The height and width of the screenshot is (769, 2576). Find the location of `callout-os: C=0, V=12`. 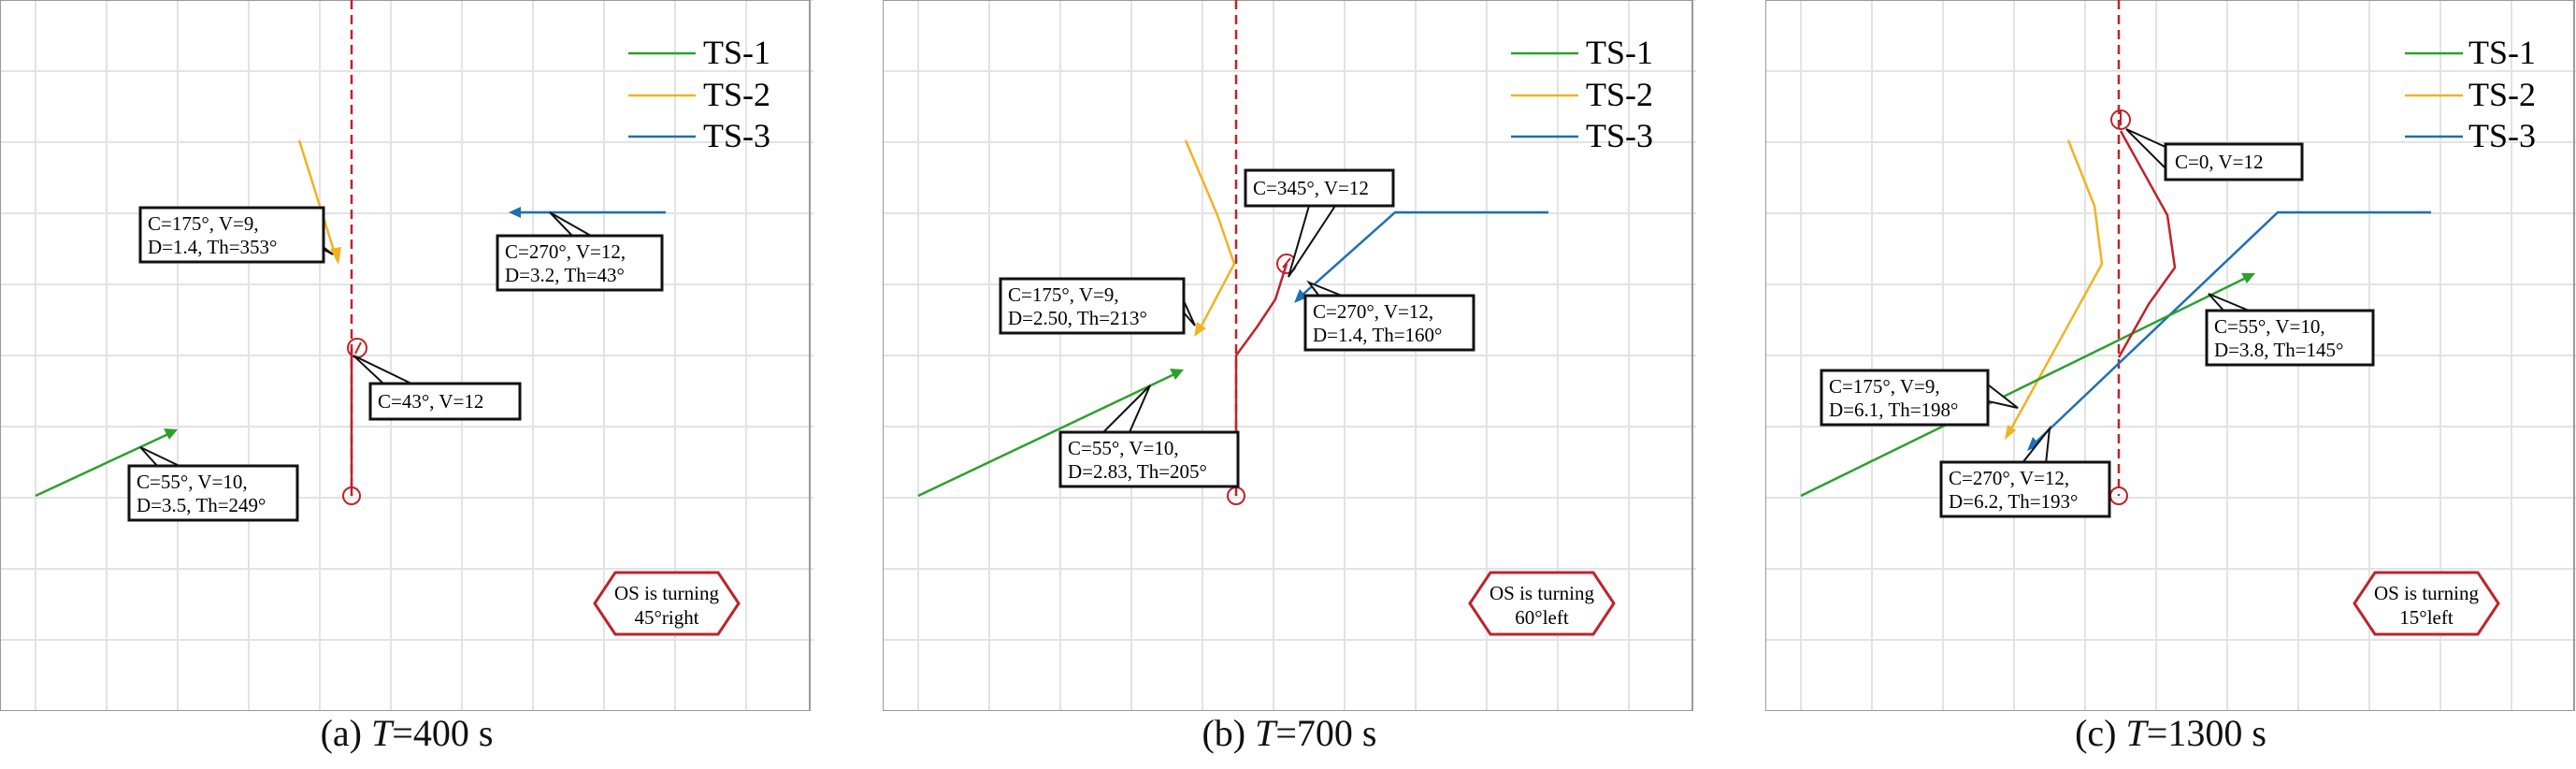

callout-os: C=0, V=12 is located at coordinates (2215, 154).